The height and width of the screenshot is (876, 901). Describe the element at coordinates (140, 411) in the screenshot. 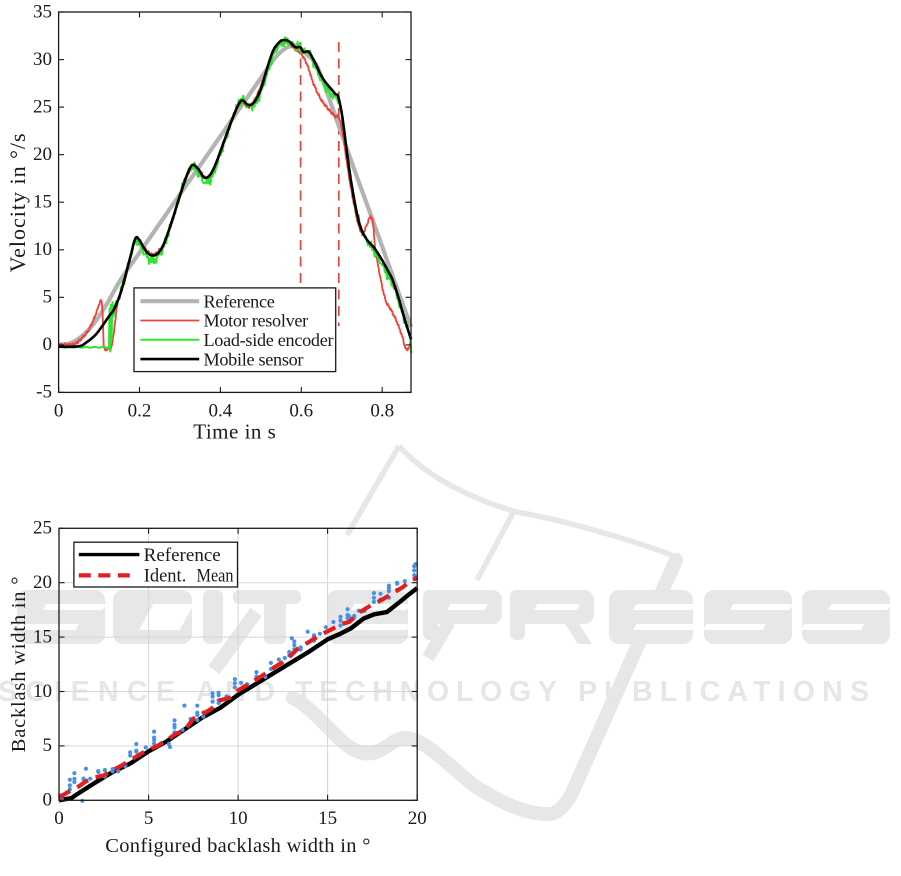

I see `svg-text: 0.2` at that location.